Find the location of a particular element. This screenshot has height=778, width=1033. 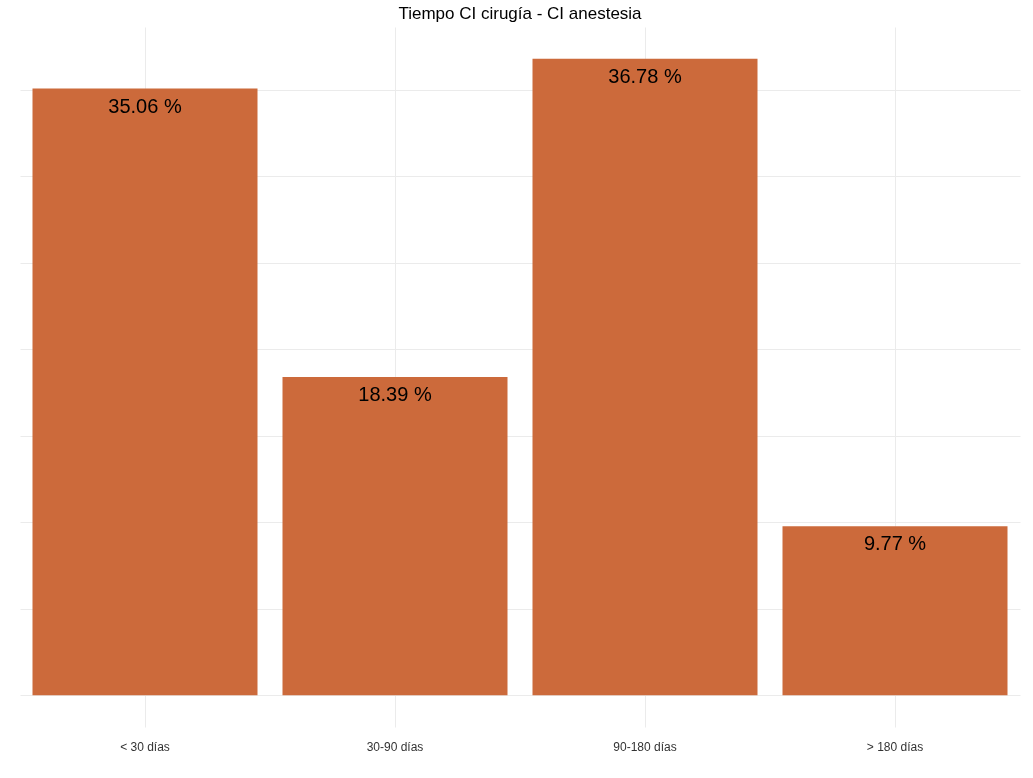

x-tick-label: 90-180 días is located at coordinates (645, 746).